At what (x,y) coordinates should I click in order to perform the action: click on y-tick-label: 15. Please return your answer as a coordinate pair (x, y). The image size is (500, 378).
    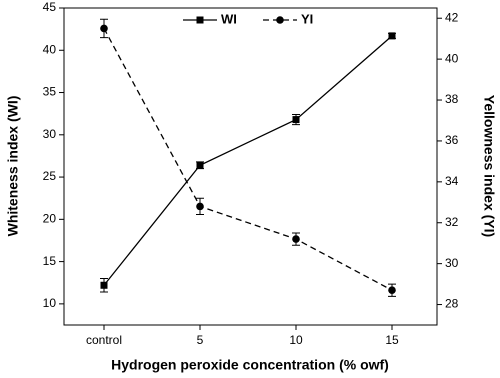
    Looking at the image, I should click on (50, 261).